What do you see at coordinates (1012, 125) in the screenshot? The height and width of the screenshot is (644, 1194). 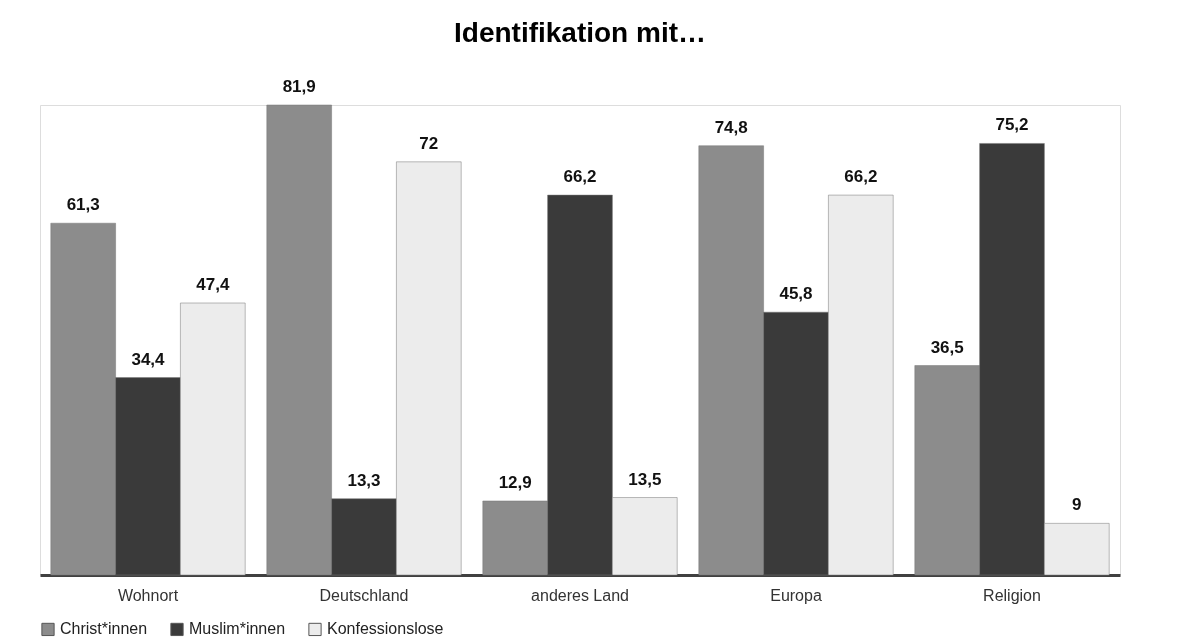 I see `data-label: 75,2` at bounding box center [1012, 125].